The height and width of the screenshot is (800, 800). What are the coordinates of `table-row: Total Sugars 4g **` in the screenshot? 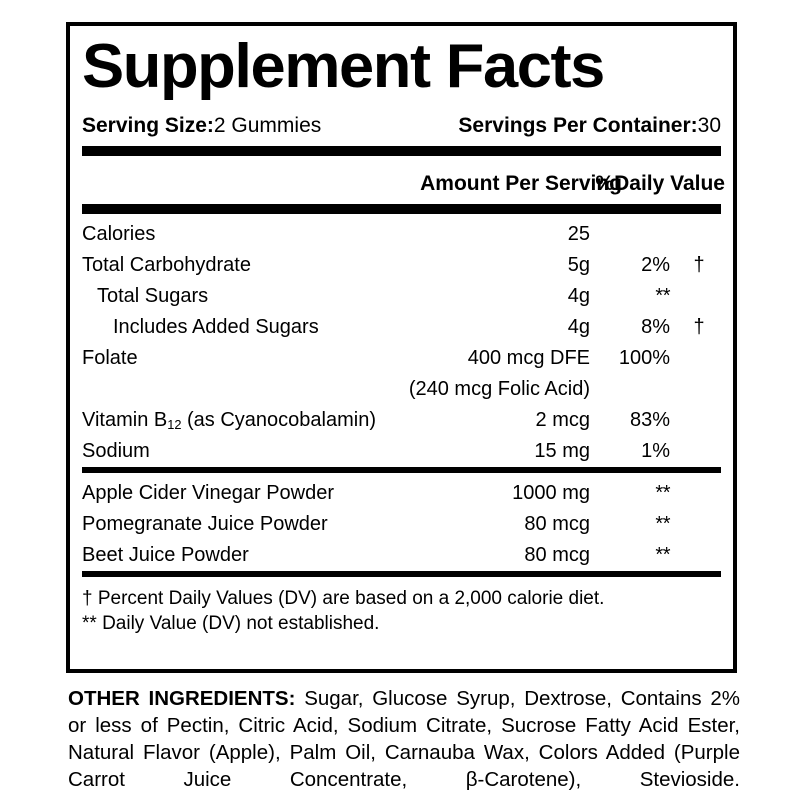 It's located at (401, 296).